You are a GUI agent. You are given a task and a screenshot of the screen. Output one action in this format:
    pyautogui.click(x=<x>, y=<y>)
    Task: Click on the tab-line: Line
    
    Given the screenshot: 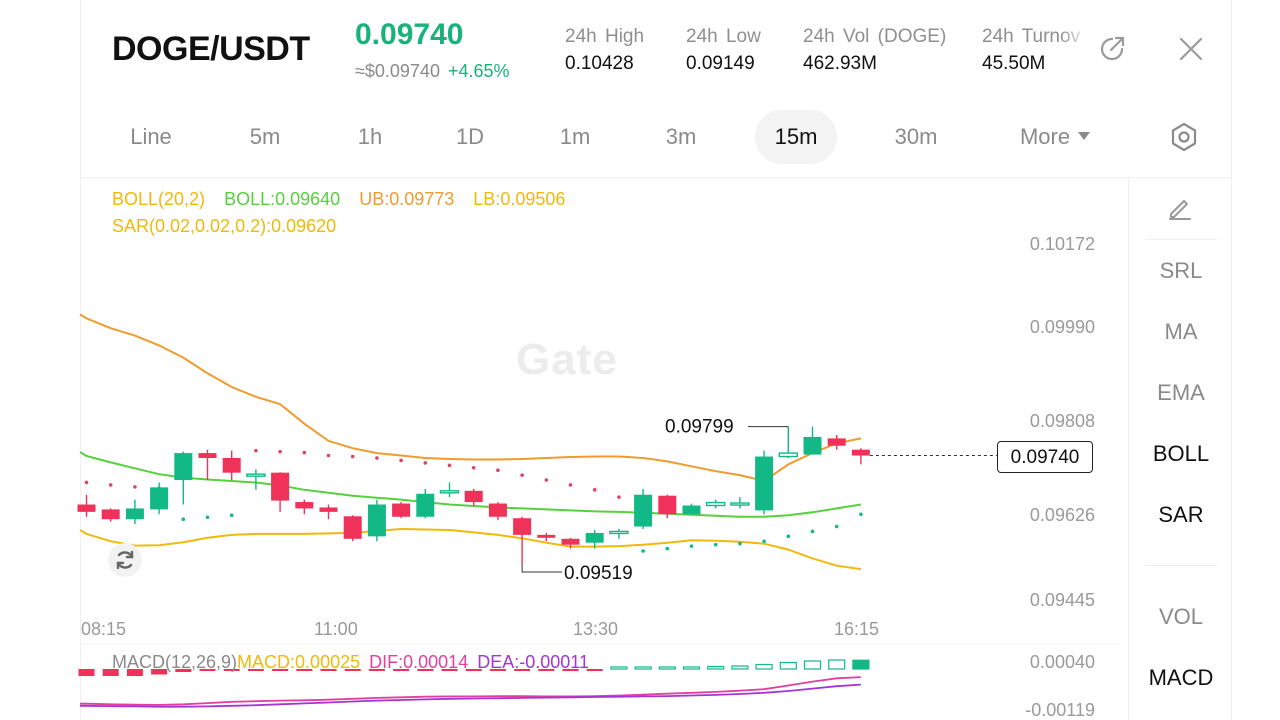 What is the action you would take?
    pyautogui.click(x=151, y=136)
    